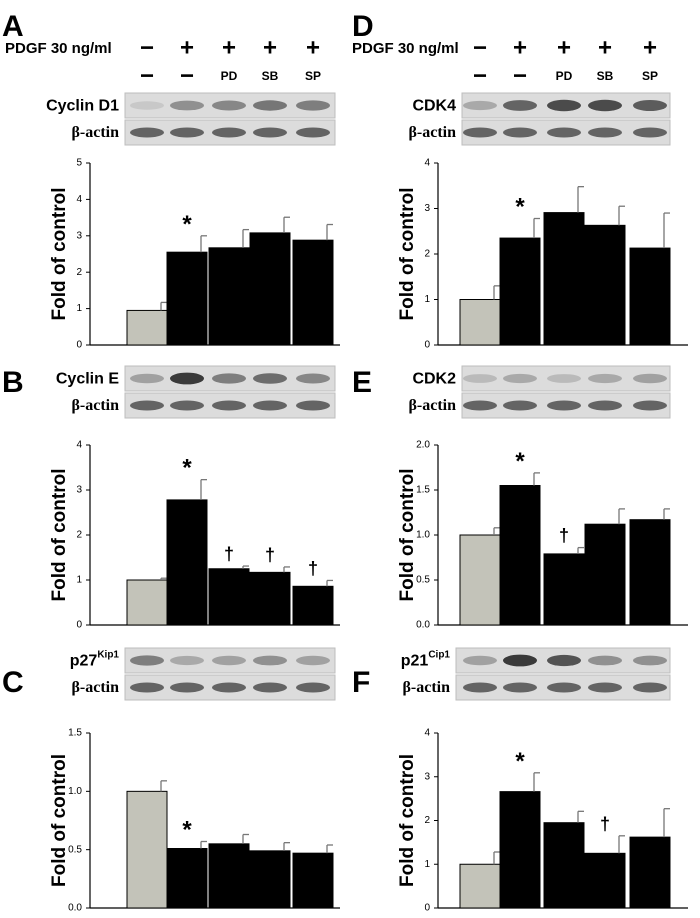  Describe the element at coordinates (194, 535) in the screenshot. I see `bar-chart-b: 0 1 2 3 4 Fold of control * † † †` at that location.